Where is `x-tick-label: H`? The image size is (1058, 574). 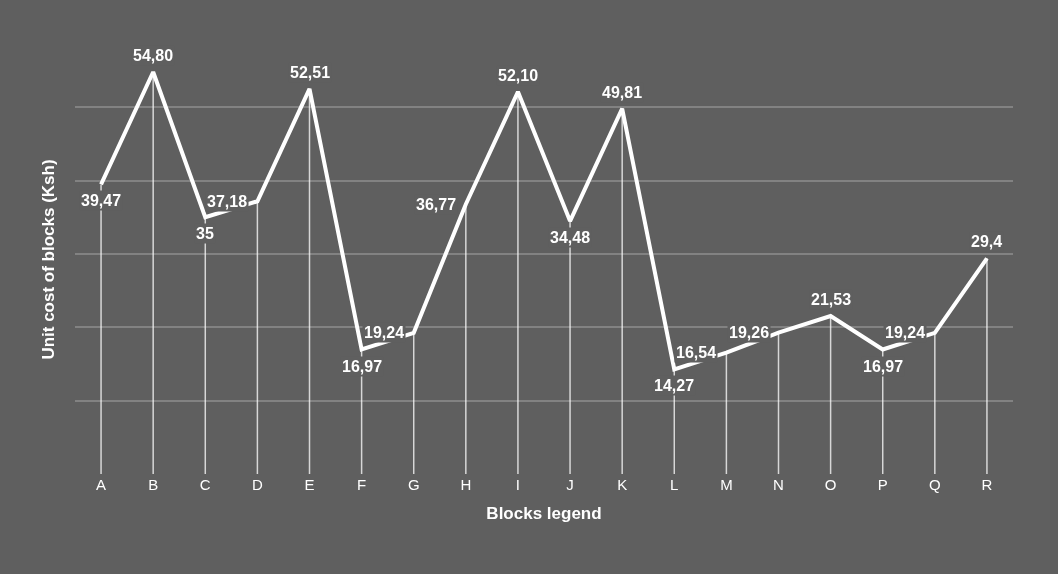
x-tick-label: H is located at coordinates (466, 484).